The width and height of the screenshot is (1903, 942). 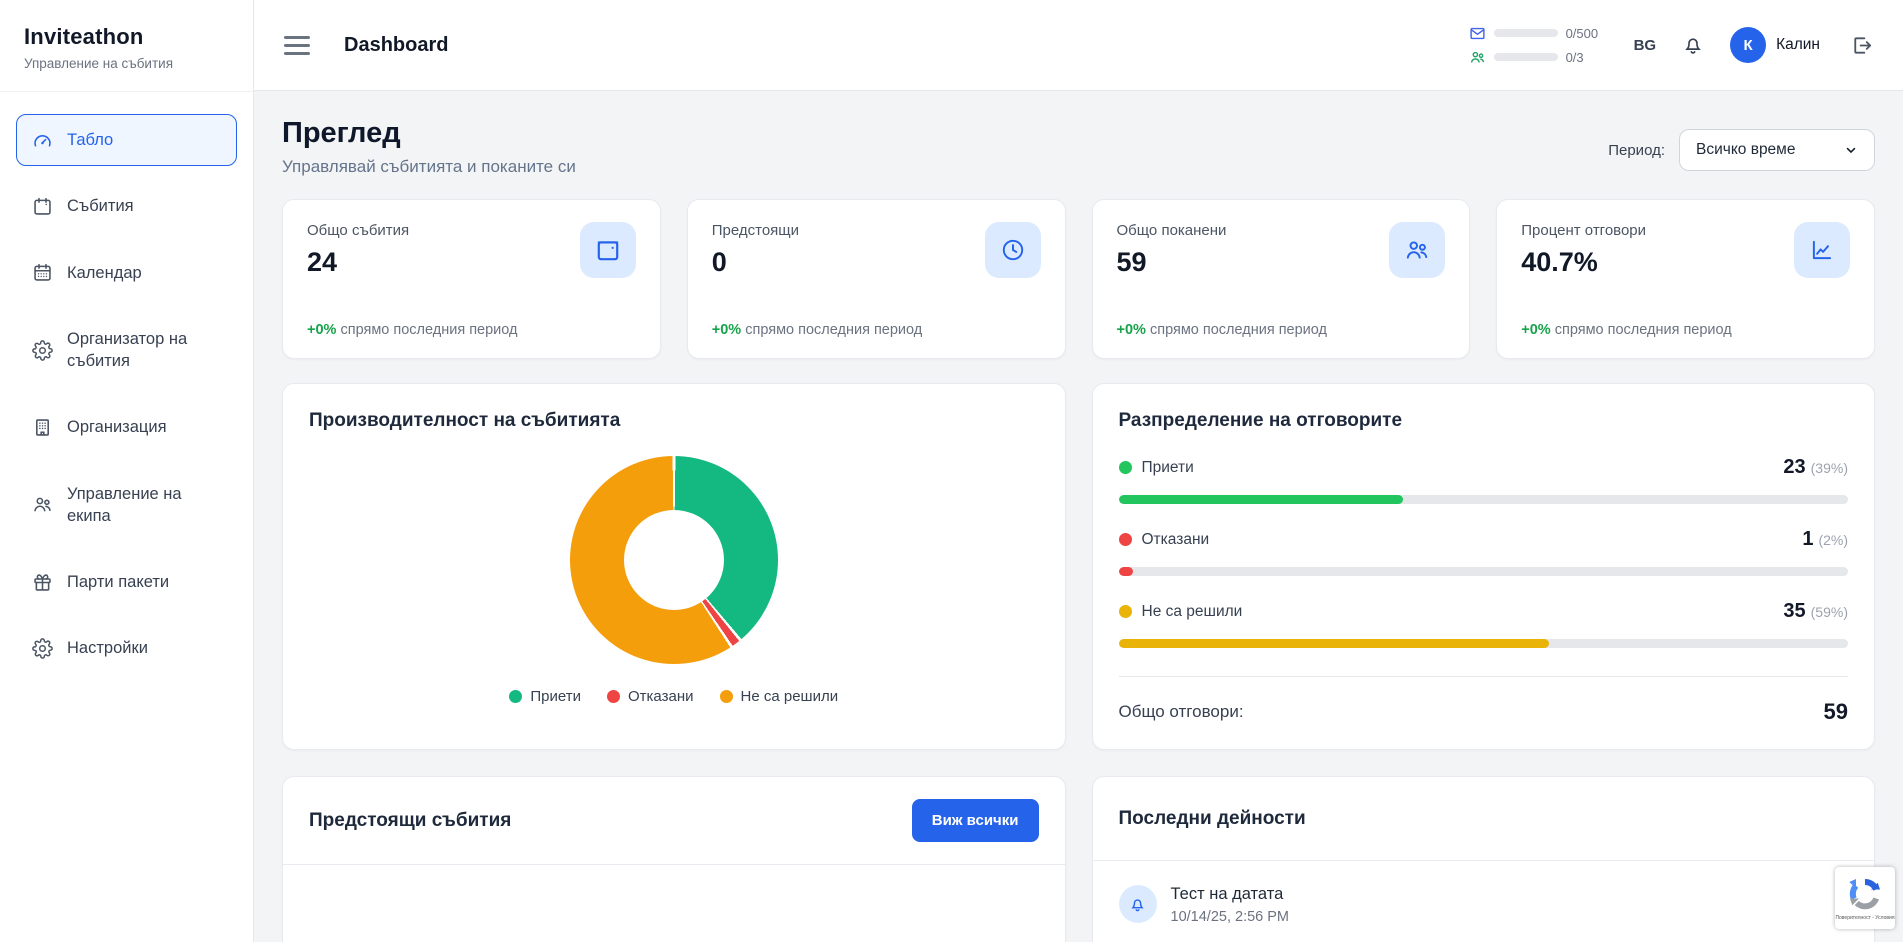 I want to click on sidebar-item-settings: Настройки, so click(x=126, y=648).